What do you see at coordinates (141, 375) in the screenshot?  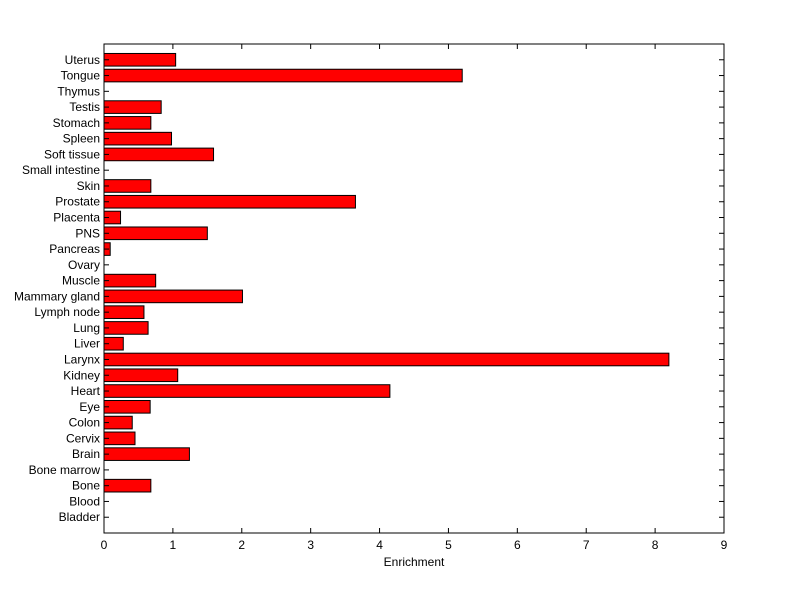 I see `bar-kidney` at bounding box center [141, 375].